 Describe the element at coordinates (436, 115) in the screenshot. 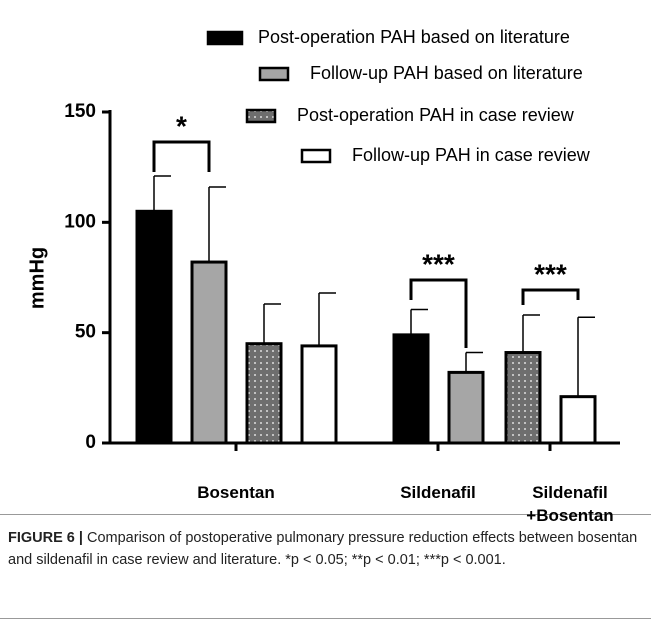

I see `legend-label: Post-operation PAH in case review` at that location.